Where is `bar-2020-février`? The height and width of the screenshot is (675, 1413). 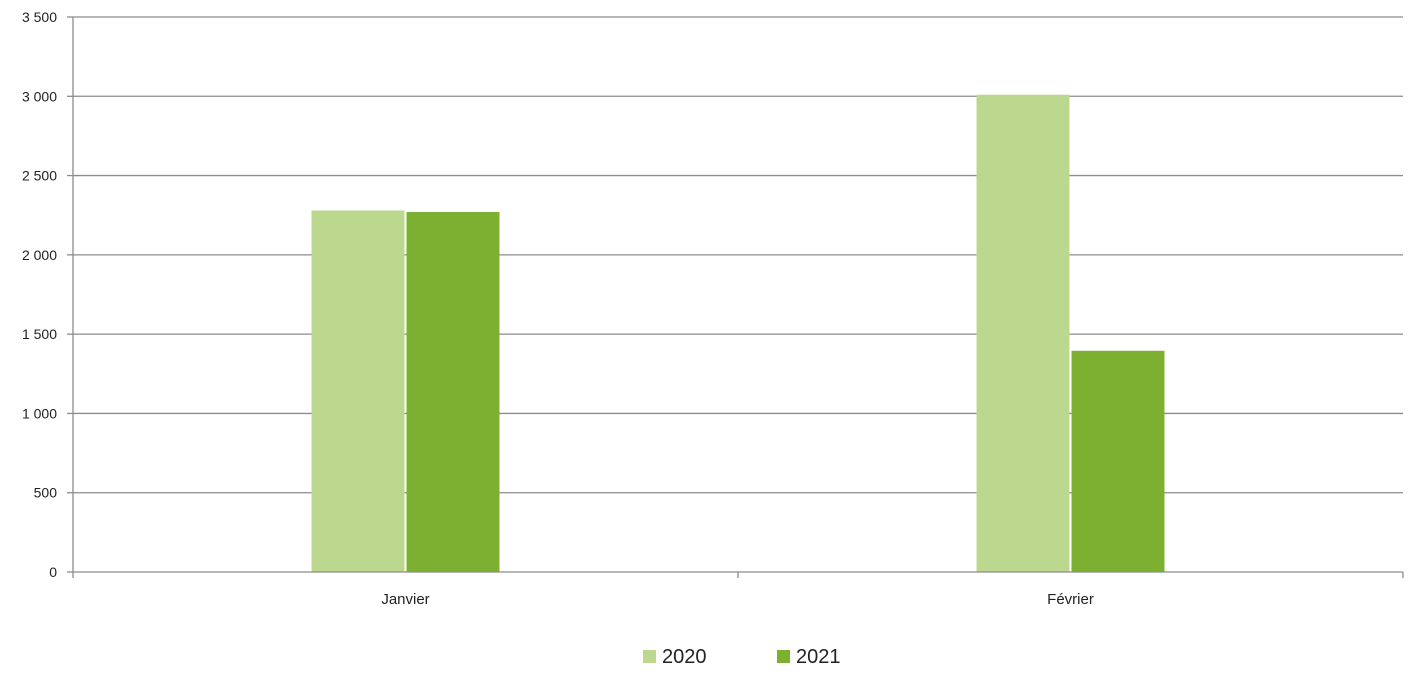
bar-2020-février is located at coordinates (1023, 333).